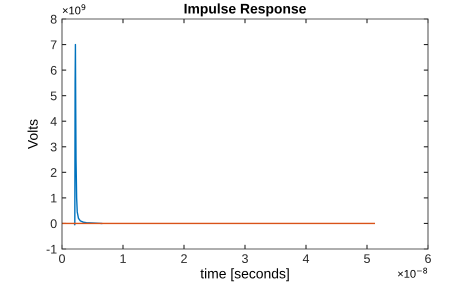 Image resolution: width=474 pixels, height=285 pixels. What do you see at coordinates (33, 134) in the screenshot?
I see `y-axis-title: Volts` at bounding box center [33, 134].